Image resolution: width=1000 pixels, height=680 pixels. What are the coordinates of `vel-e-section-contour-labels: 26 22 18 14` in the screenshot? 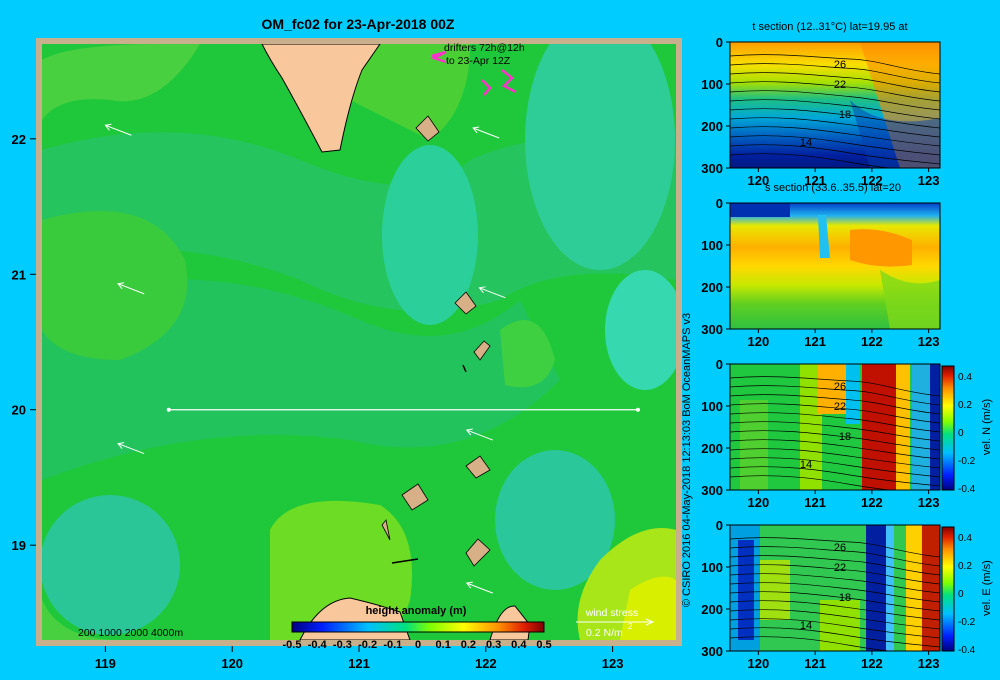 It's located at (825, 587).